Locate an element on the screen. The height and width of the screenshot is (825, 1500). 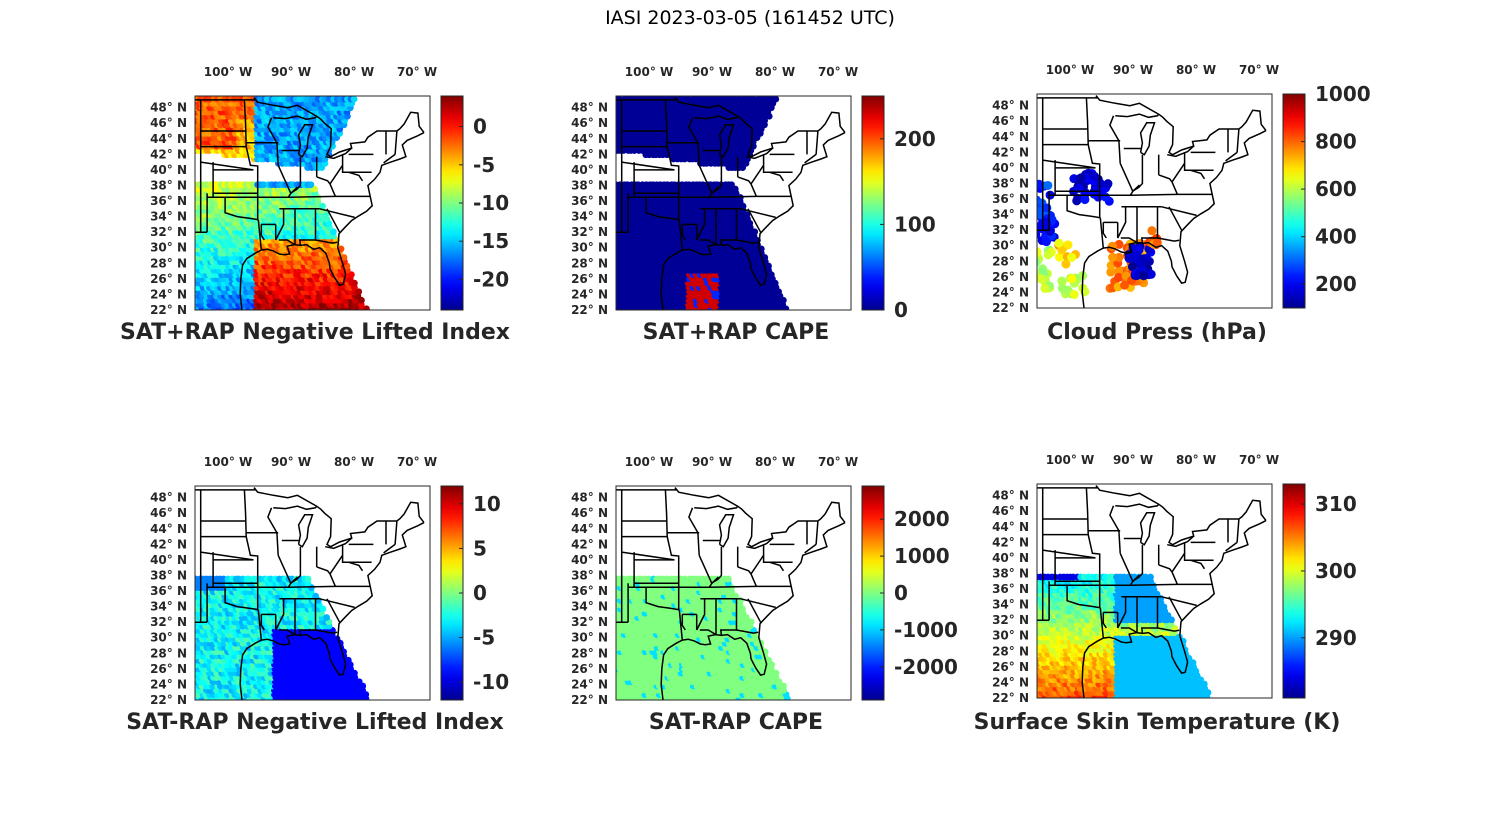
colorbar-tick-label: 10 is located at coordinates (487, 504).